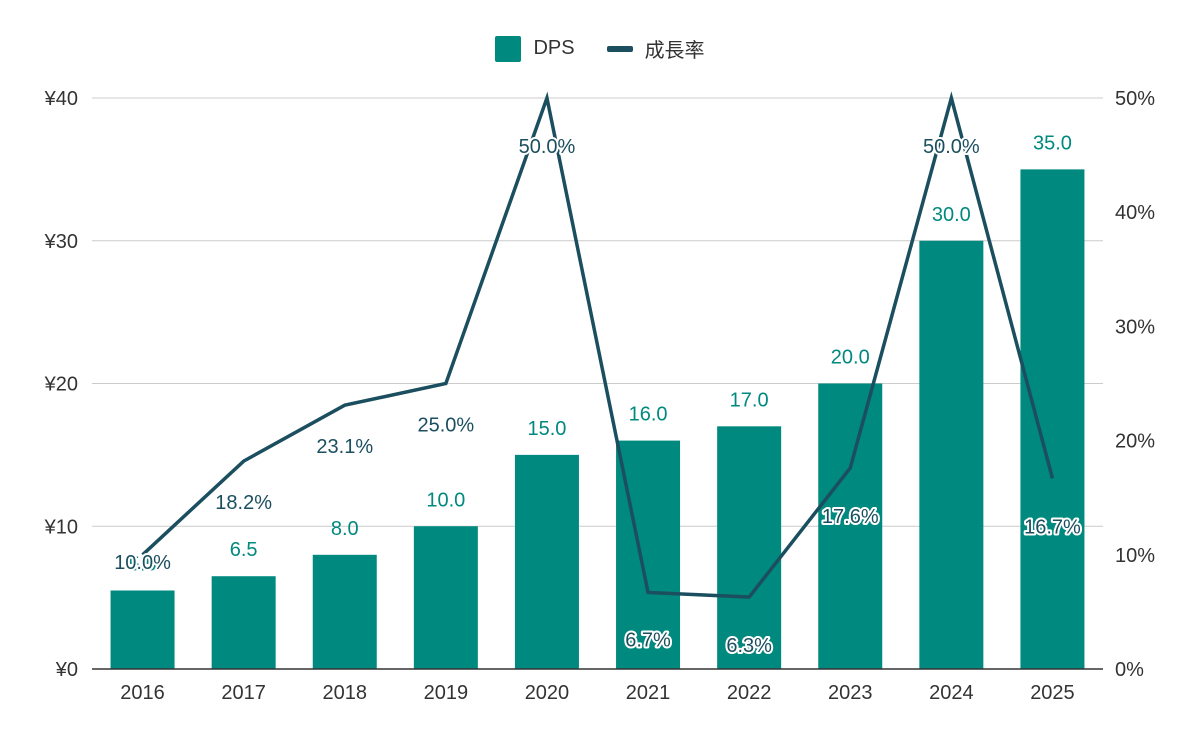  I want to click on x-tick-label: 2024, so click(951, 693).